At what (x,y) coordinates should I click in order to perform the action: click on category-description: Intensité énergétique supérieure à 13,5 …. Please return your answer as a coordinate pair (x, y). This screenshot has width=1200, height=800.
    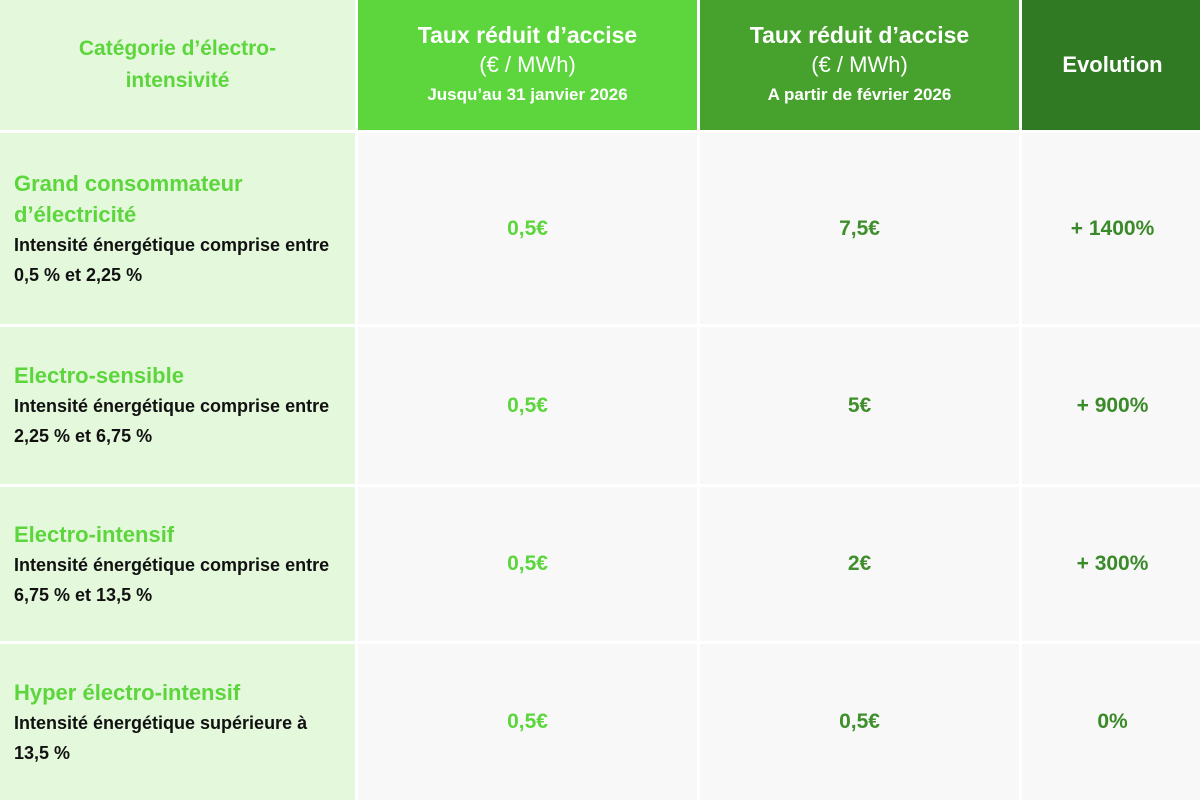
    Looking at the image, I should click on (161, 737).